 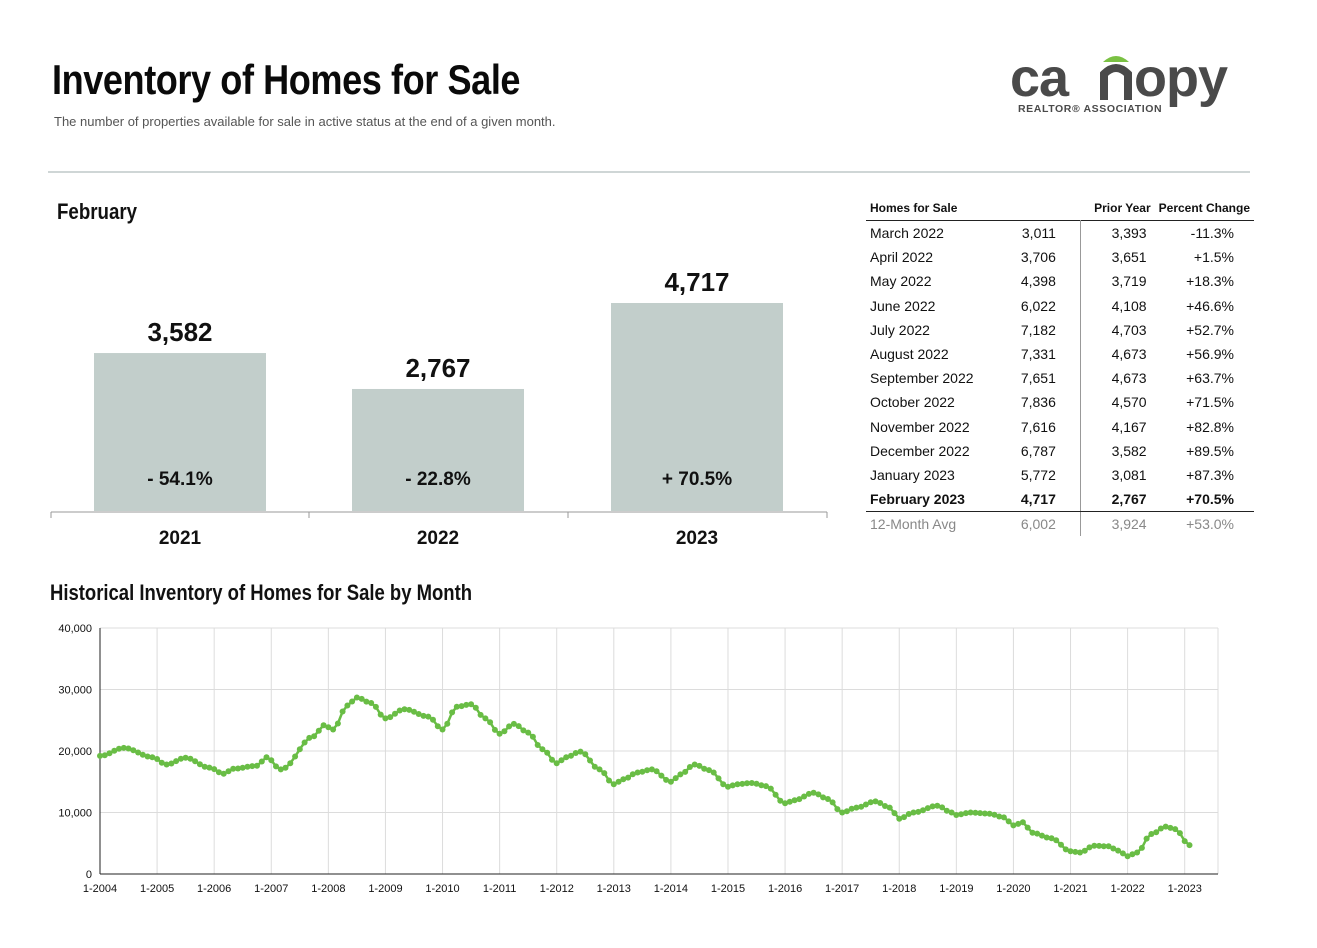 I want to click on y-tick-label: 20,000, so click(x=75, y=752).